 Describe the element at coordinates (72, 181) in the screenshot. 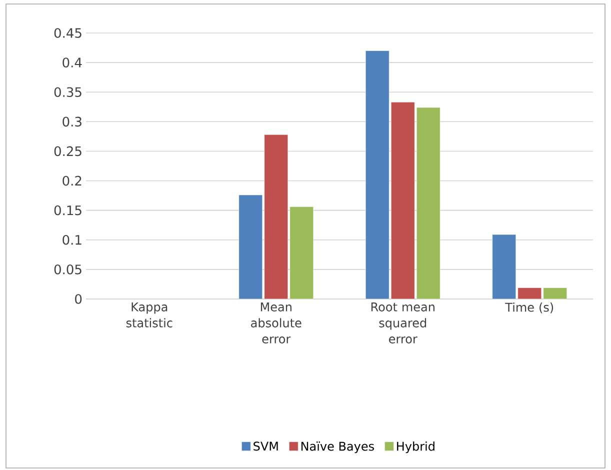

I see `y-tick-label: 0.2` at that location.